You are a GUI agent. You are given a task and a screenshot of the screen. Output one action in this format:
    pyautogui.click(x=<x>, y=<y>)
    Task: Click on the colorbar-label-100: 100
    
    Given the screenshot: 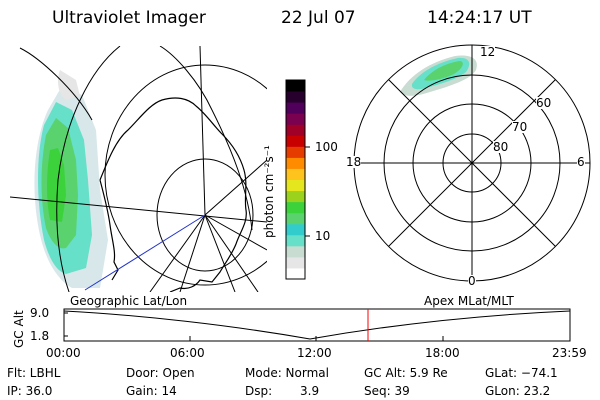 What is the action you would take?
    pyautogui.click(x=326, y=147)
    